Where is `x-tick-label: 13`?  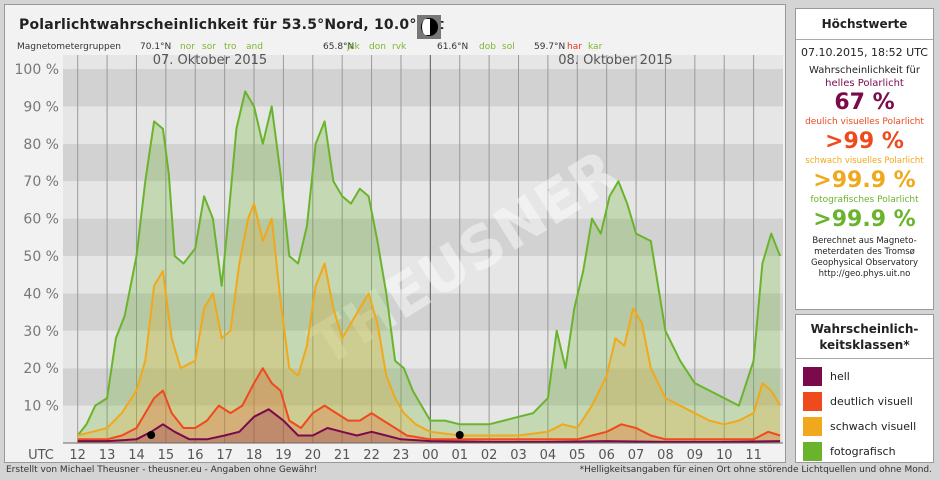 x-tick-label: 13 is located at coordinates (107, 455).